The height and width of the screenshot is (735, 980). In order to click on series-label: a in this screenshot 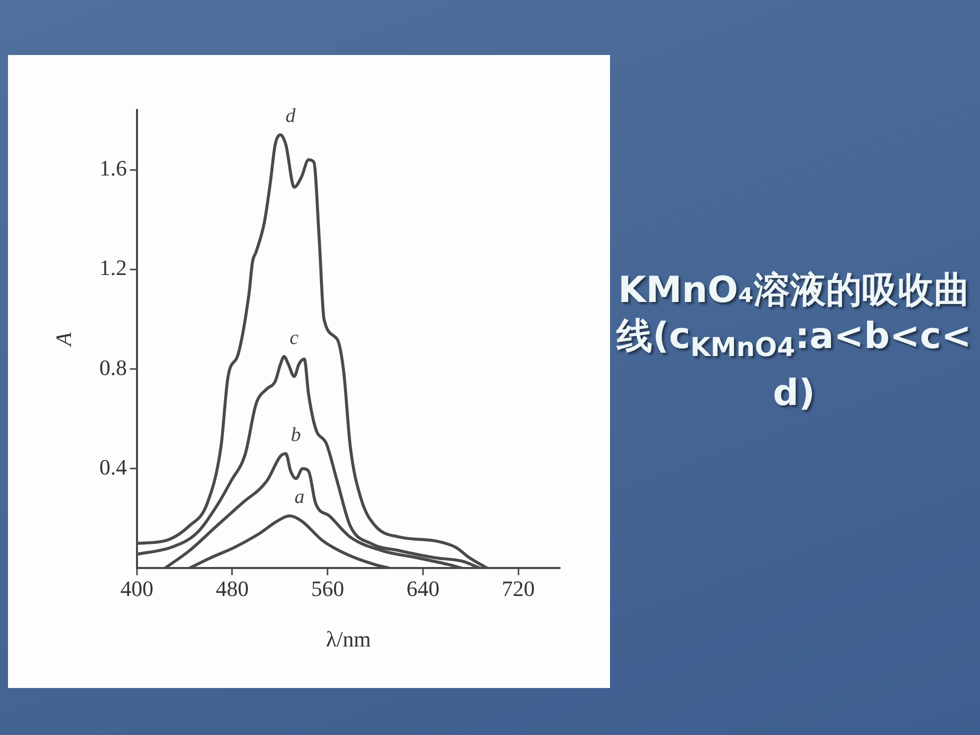, I will do `click(299, 497)`.